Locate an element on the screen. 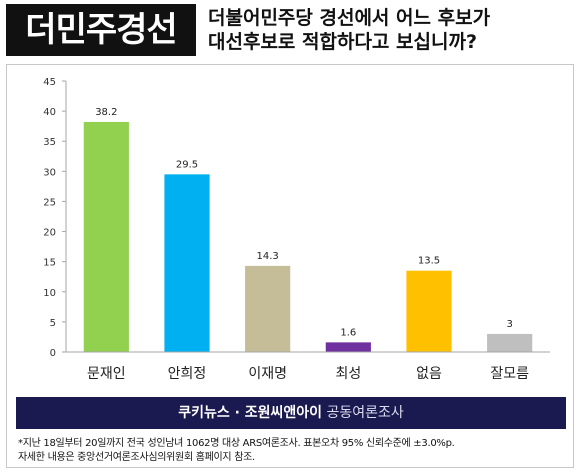 This screenshot has height=476, width=580. y-tick-label: 10 is located at coordinates (49, 293).